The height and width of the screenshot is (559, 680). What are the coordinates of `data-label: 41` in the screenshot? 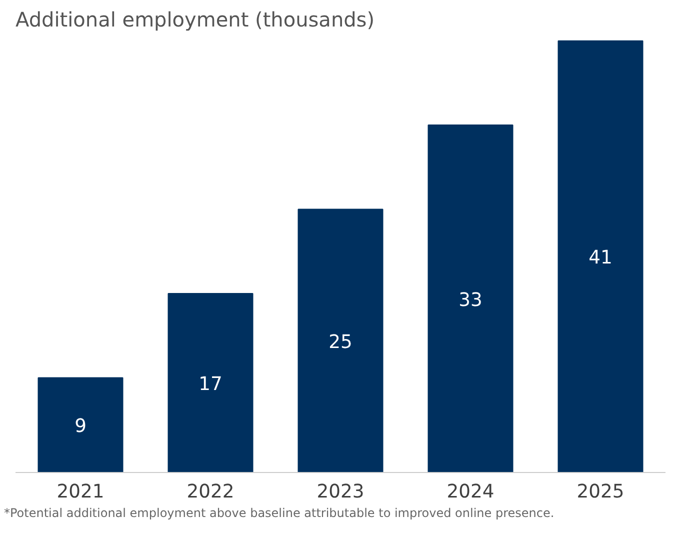 It's located at (600, 258).